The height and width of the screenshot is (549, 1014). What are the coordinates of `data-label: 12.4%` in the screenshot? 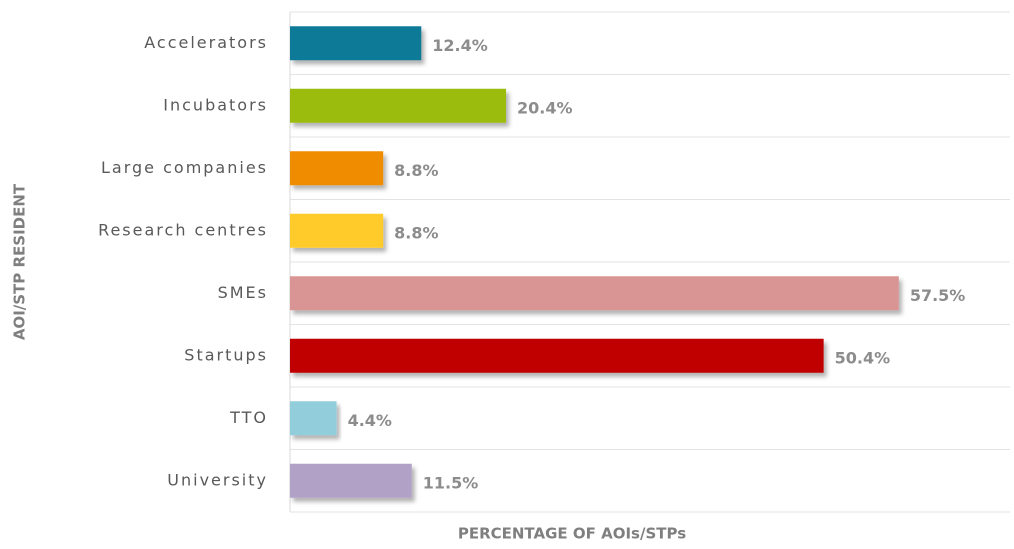 It's located at (460, 45).